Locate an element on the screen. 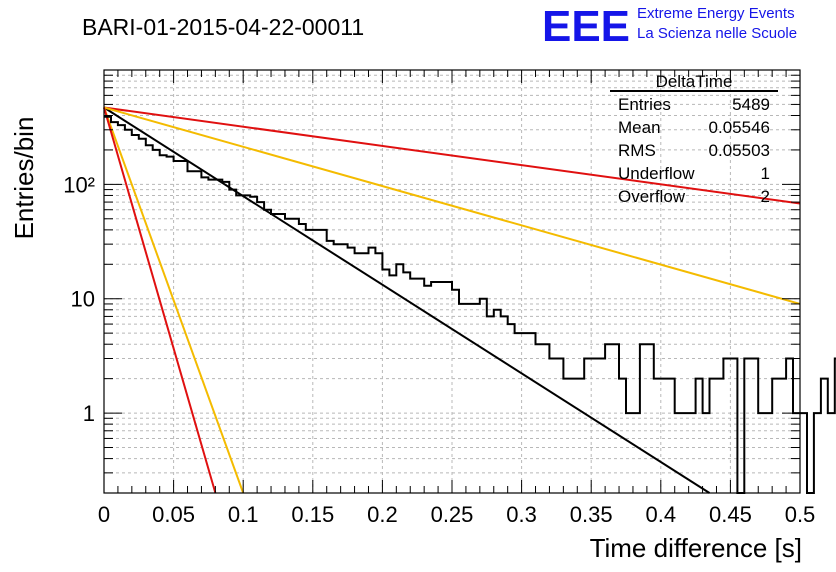 The image size is (836, 572). logo-line-1: Extreme Energy Events is located at coordinates (716, 13).